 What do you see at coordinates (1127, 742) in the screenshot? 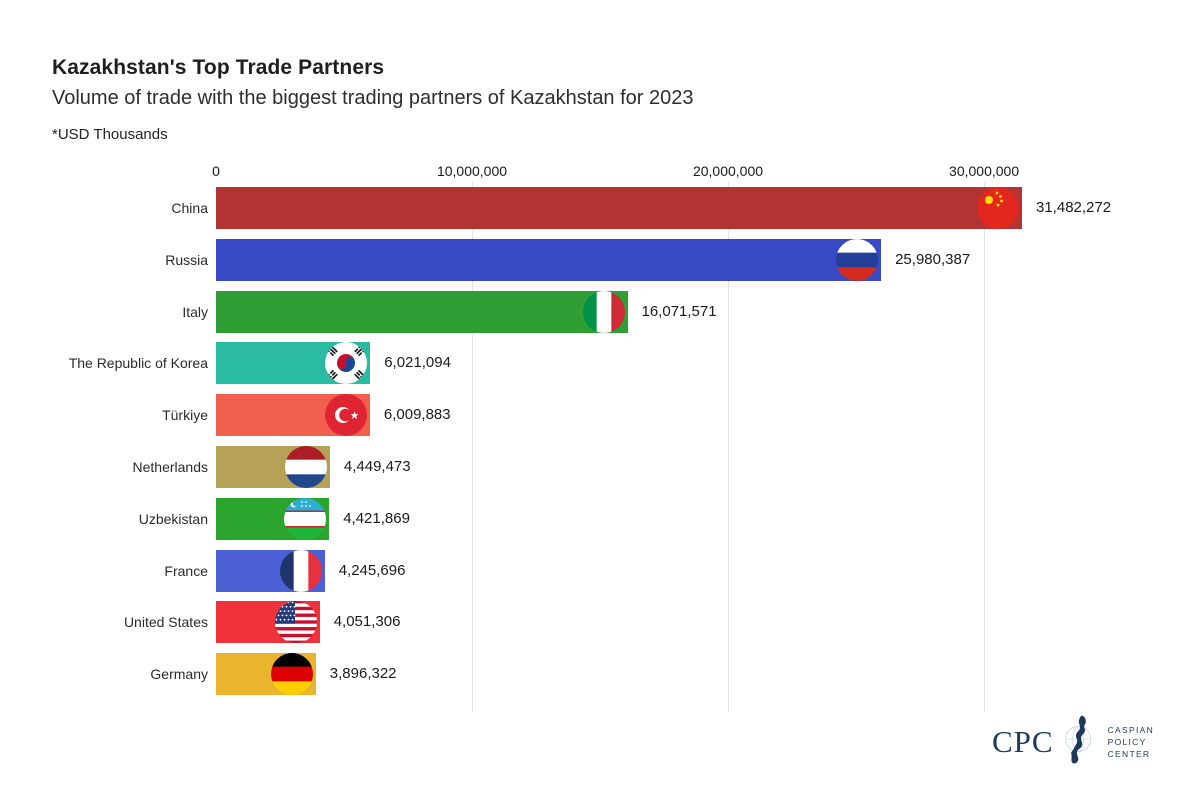
I see `logo-caption-line: POLICY` at bounding box center [1127, 742].